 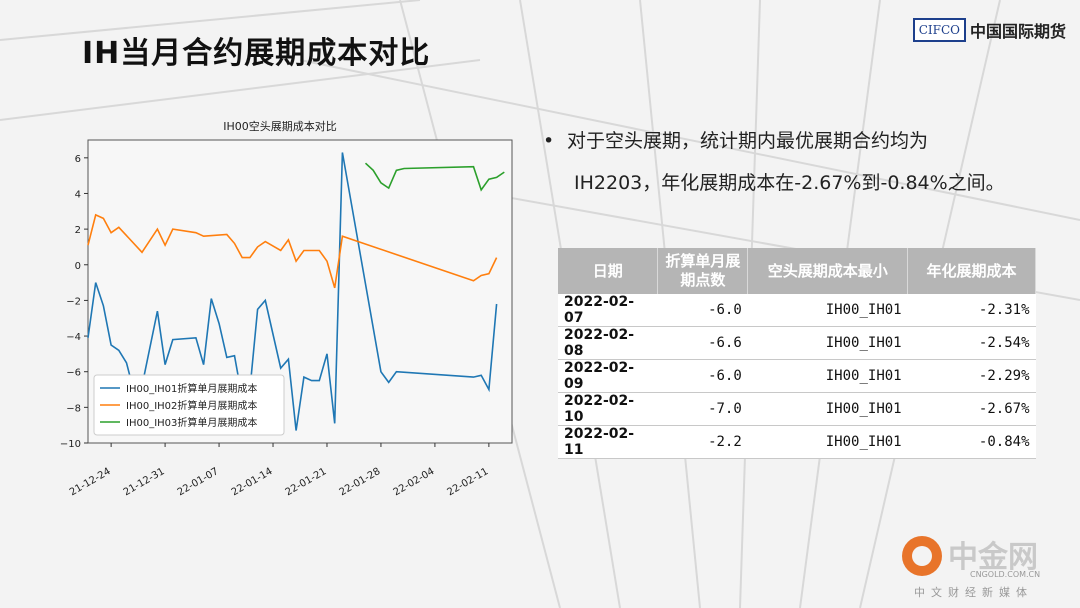 I want to click on table-row: 2022-02-07 -6.0 IH00_IH01 -2.31%, so click(x=797, y=310).